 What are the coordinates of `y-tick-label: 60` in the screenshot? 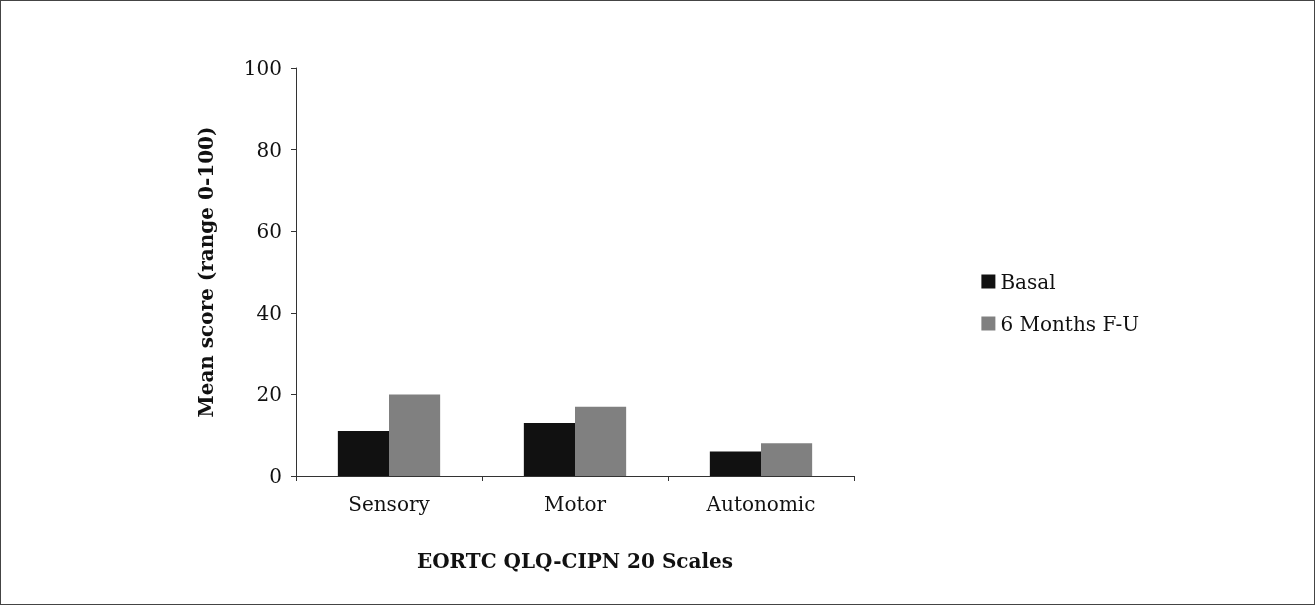 It's located at (269, 231).